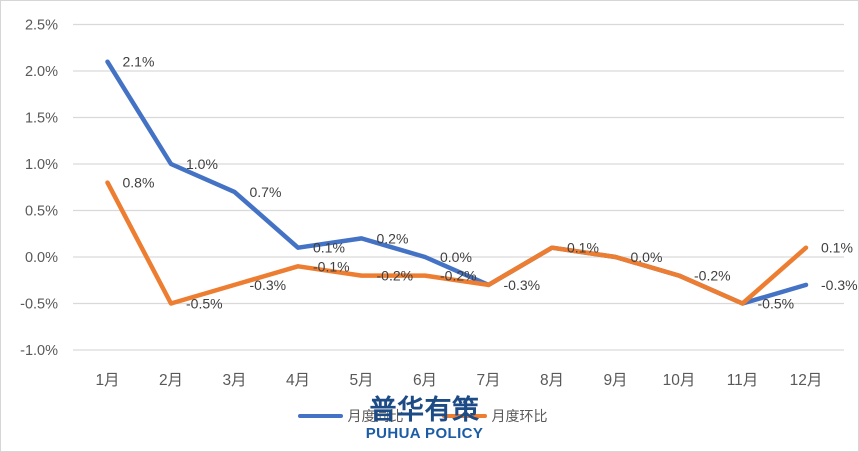 Image resolution: width=859 pixels, height=452 pixels. Describe the element at coordinates (41, 212) in the screenshot. I see `y-axis-tick-label: 0.5%` at that location.